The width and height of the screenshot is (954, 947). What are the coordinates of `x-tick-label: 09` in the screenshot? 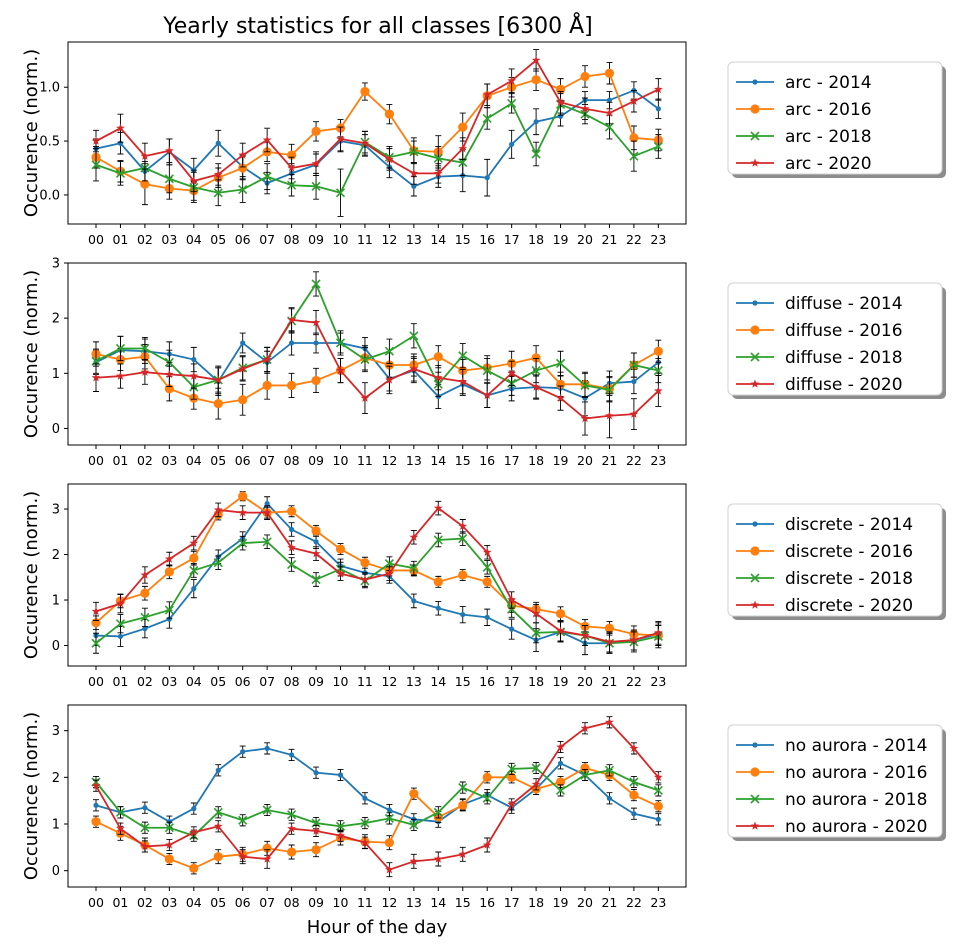 It's located at (316, 902).